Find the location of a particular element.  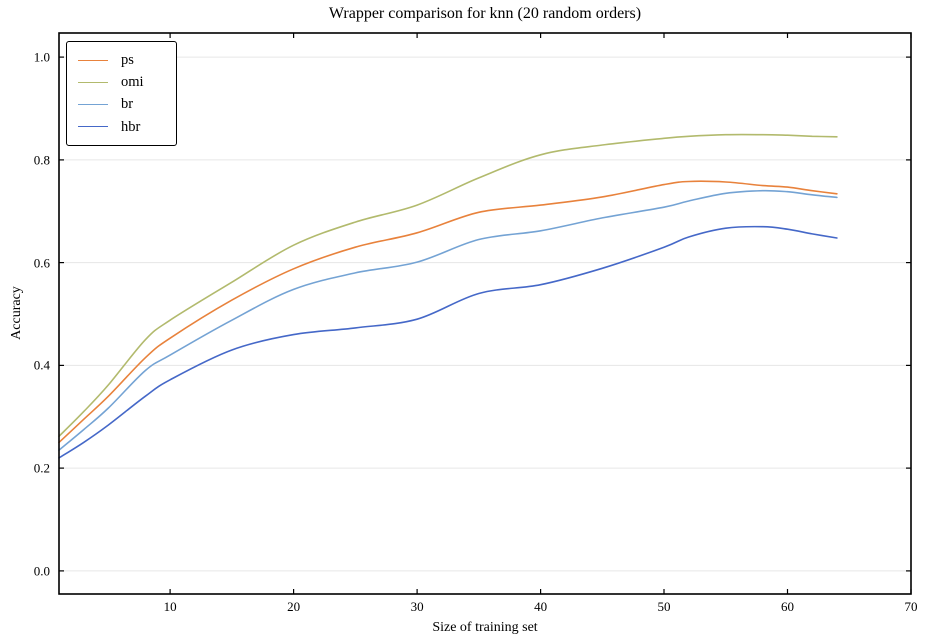

y-axis-label: Accuracy is located at coordinates (16, 313).